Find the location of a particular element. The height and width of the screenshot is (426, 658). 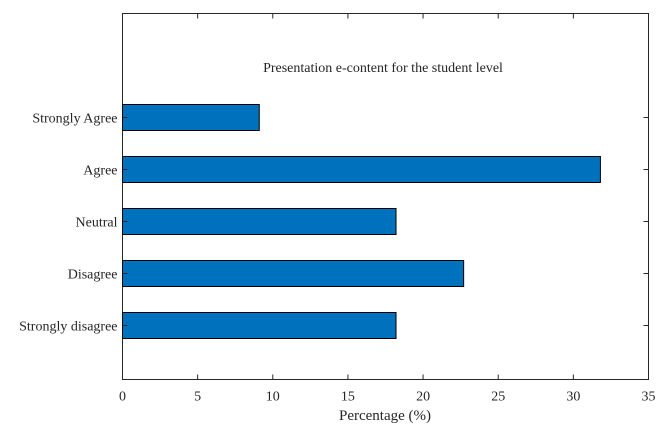

bar-neutral is located at coordinates (259, 221).